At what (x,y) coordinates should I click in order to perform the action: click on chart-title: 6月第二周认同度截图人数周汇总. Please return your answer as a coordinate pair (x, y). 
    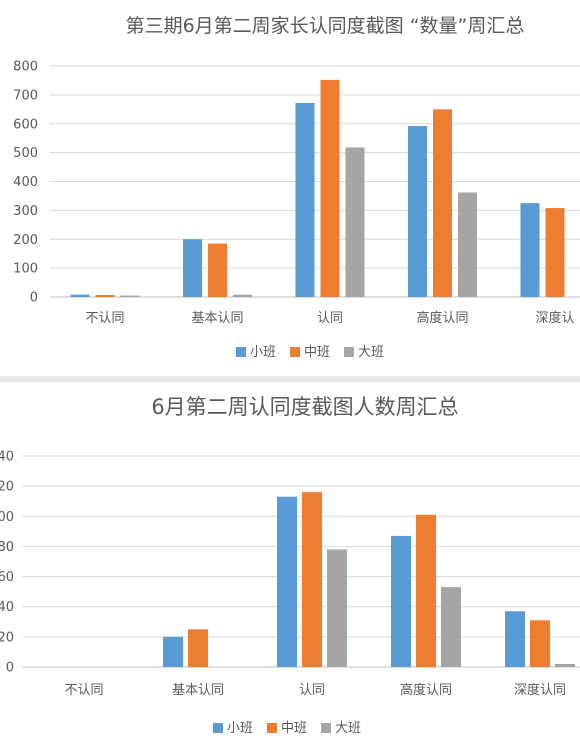
    Looking at the image, I should click on (304, 407).